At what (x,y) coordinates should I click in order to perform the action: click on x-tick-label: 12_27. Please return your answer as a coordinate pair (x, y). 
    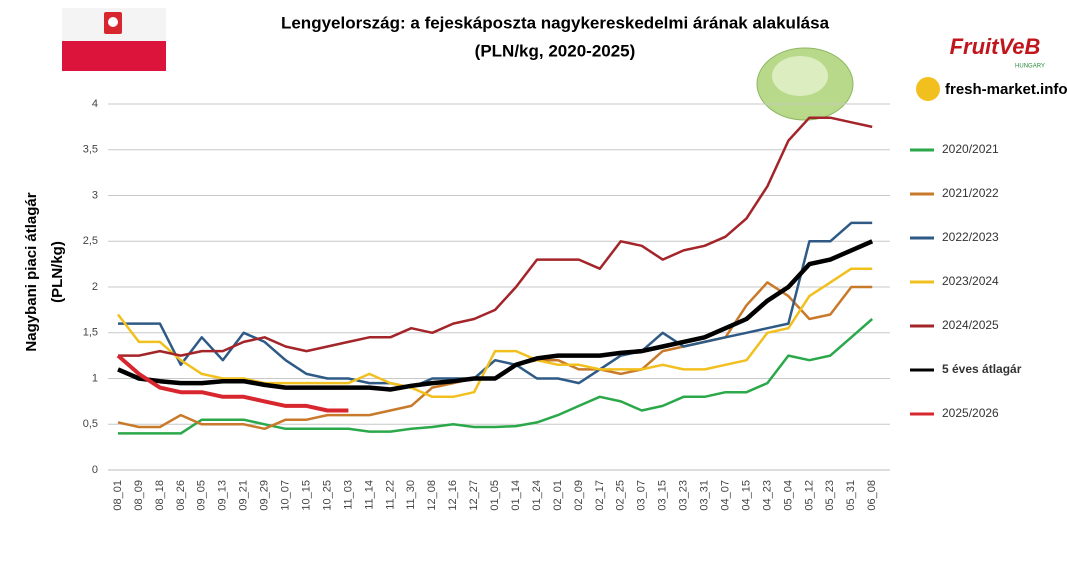
    Looking at the image, I should click on (474, 495).